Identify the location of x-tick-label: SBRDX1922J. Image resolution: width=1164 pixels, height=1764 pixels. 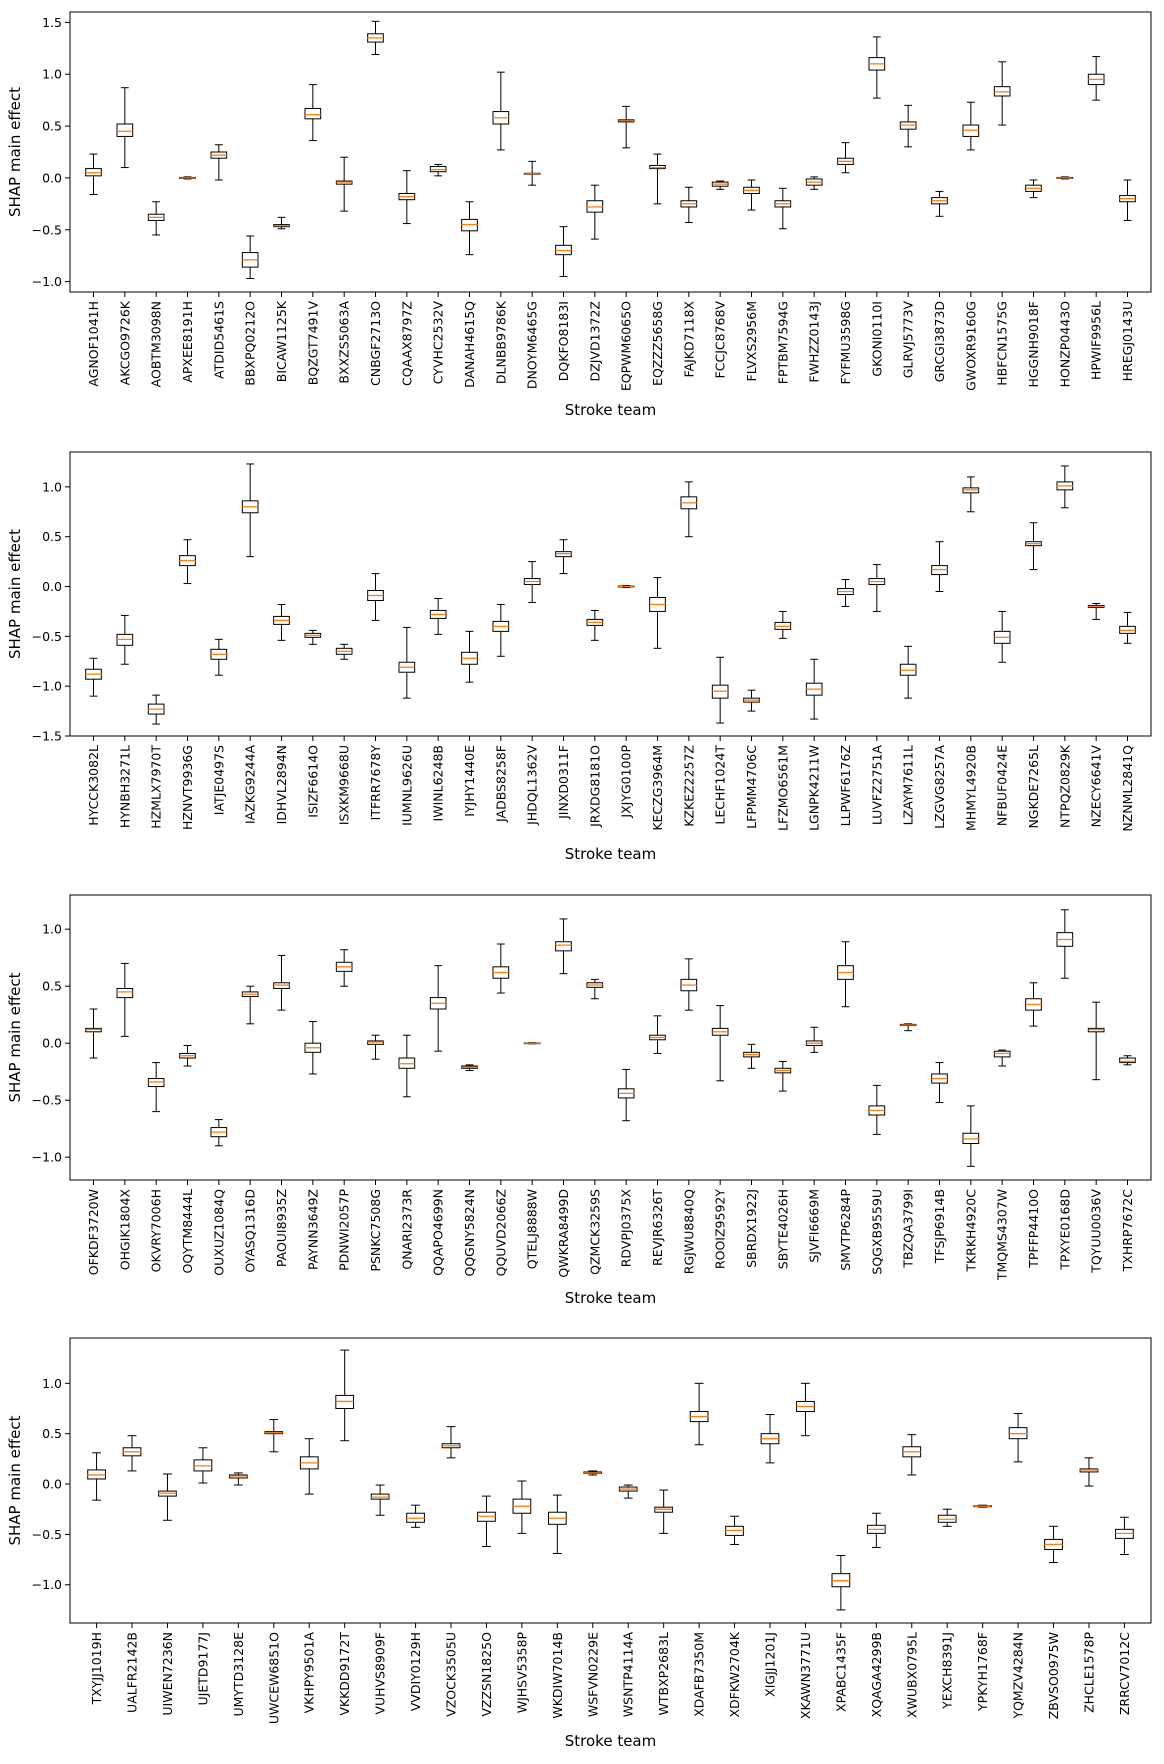
(751, 1228).